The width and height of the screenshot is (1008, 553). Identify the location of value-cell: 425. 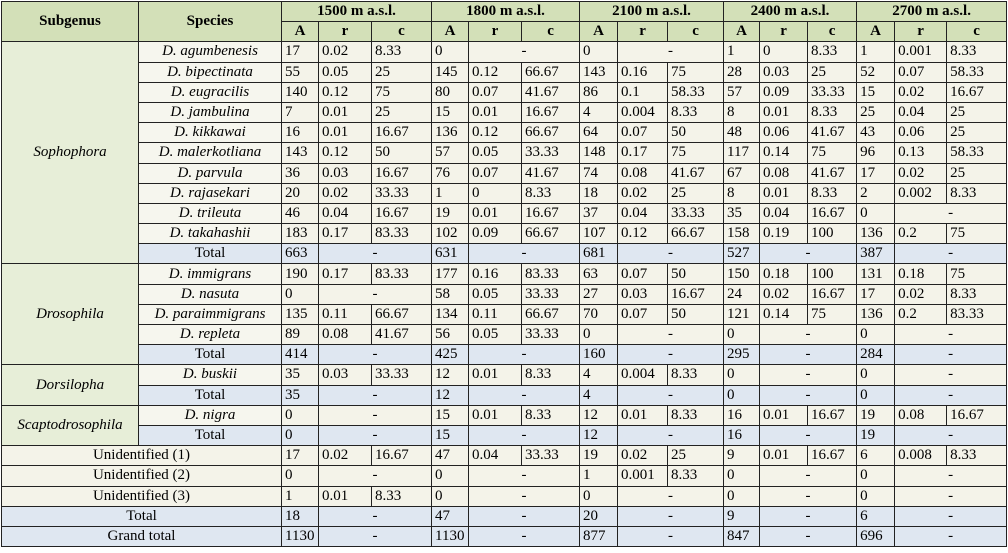
(450, 355).